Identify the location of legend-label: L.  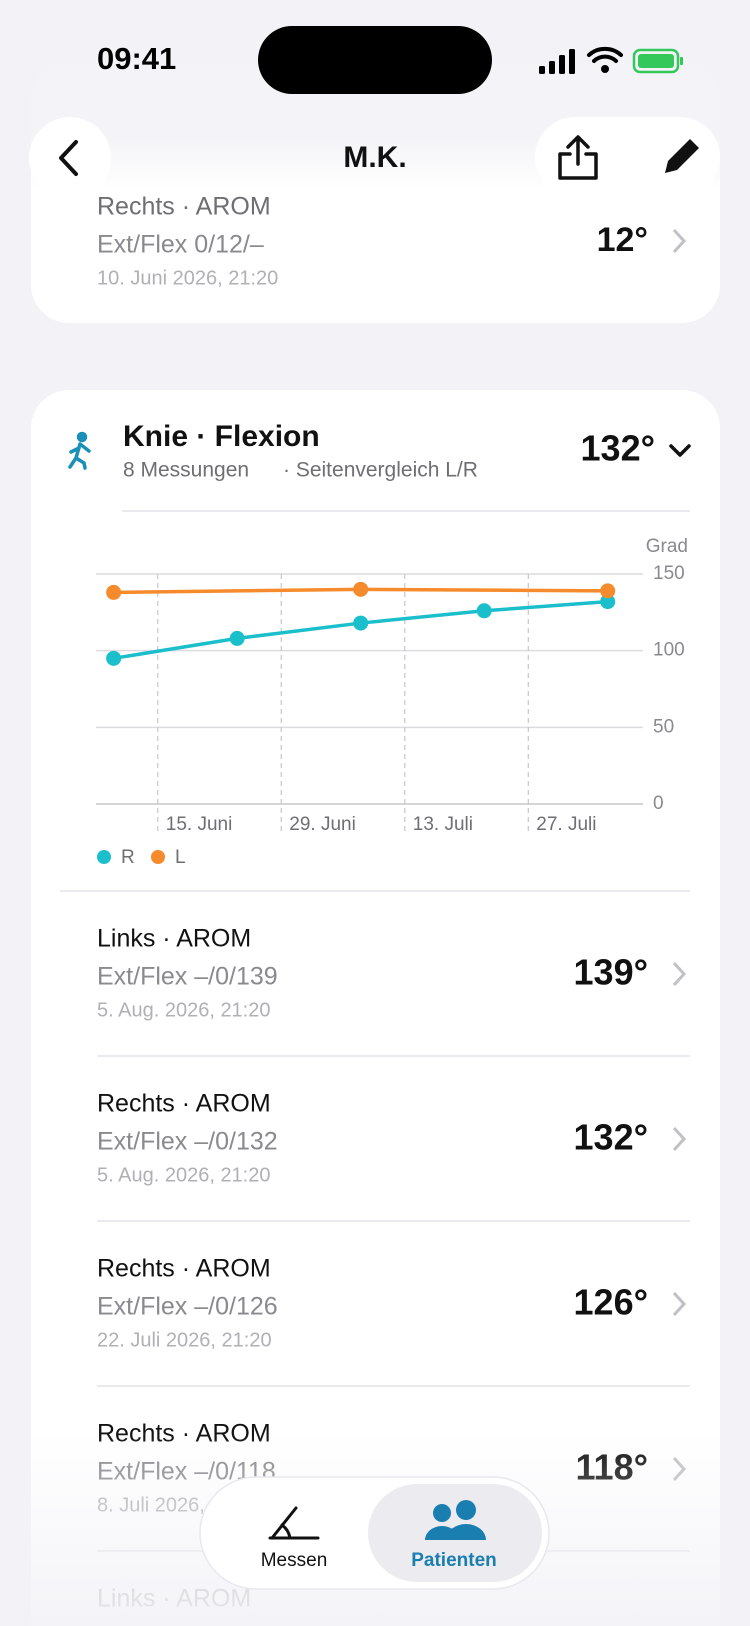
(180, 857).